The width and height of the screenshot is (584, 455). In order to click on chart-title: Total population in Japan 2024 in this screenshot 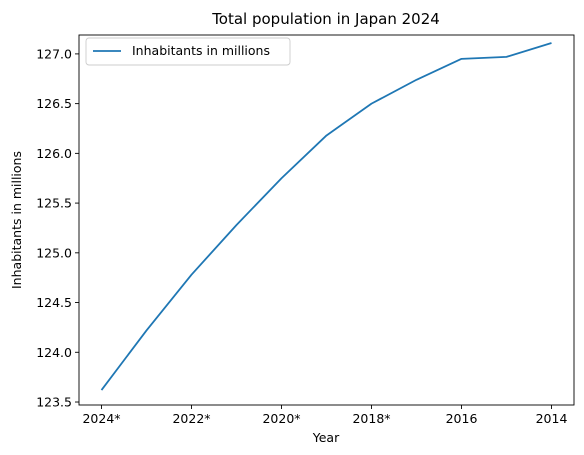, I will do `click(325, 19)`.